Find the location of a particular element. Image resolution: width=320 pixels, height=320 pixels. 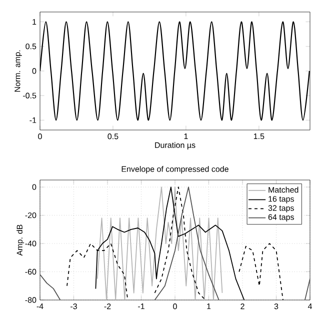

x-tick-label: -3 is located at coordinates (73, 307).